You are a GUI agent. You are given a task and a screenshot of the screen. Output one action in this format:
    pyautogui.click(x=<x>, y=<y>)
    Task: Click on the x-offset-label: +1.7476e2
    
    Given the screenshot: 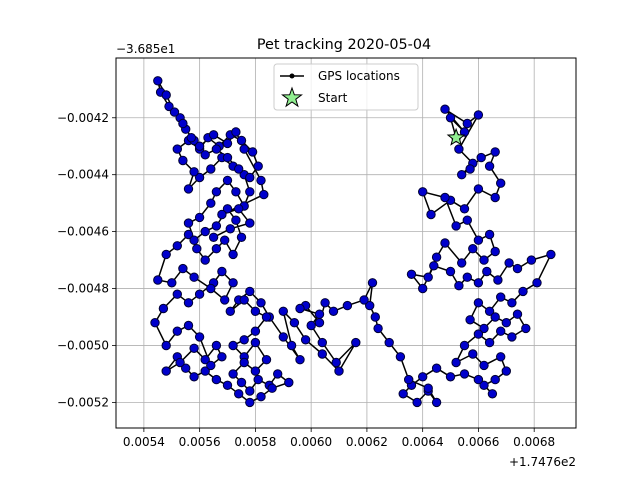 What is the action you would take?
    pyautogui.click(x=542, y=462)
    